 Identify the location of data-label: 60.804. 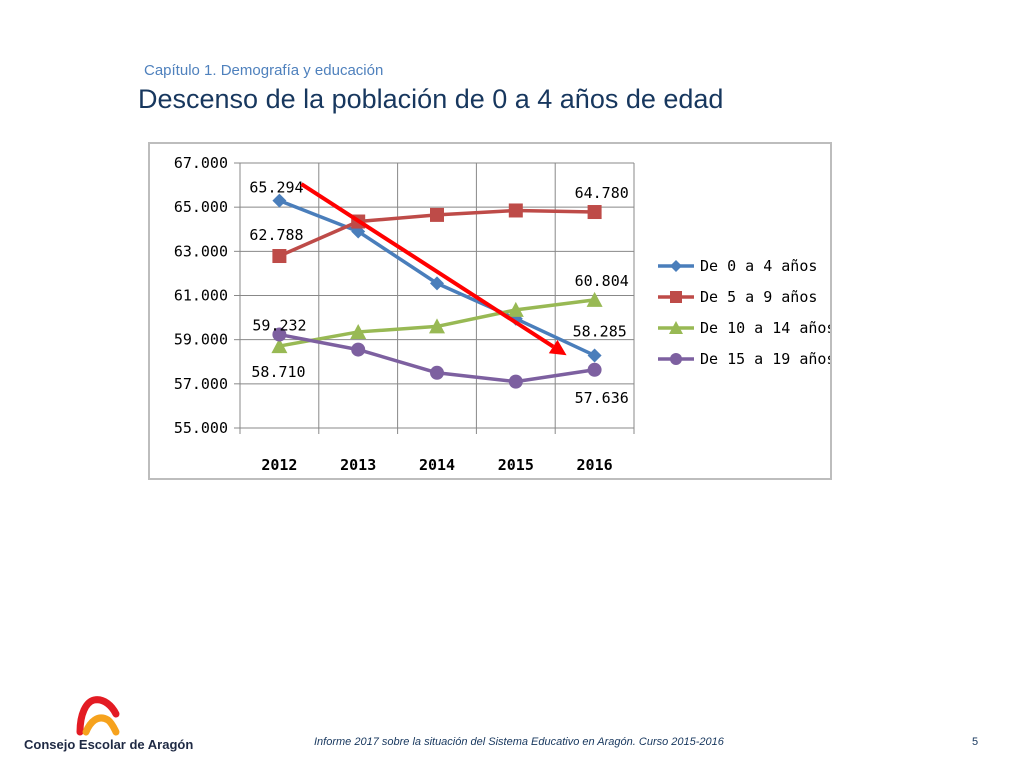
(602, 281).